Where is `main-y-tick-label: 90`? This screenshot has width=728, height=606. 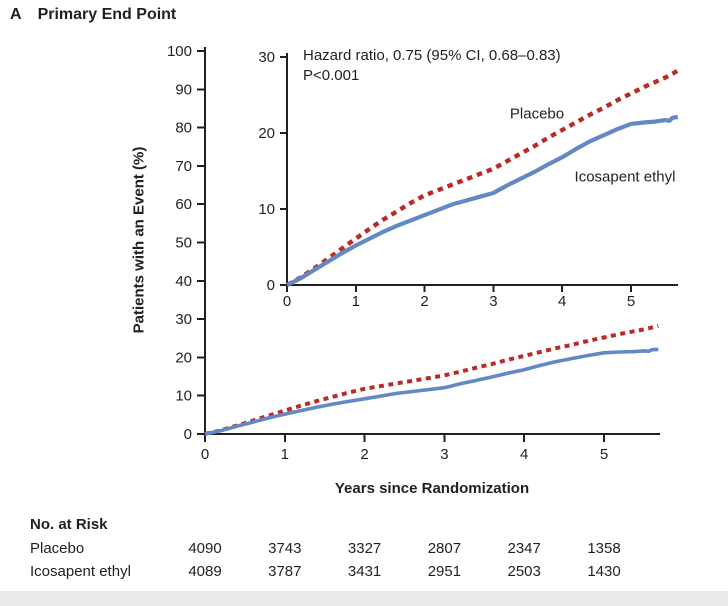
main-y-tick-label: 90 is located at coordinates (183, 89).